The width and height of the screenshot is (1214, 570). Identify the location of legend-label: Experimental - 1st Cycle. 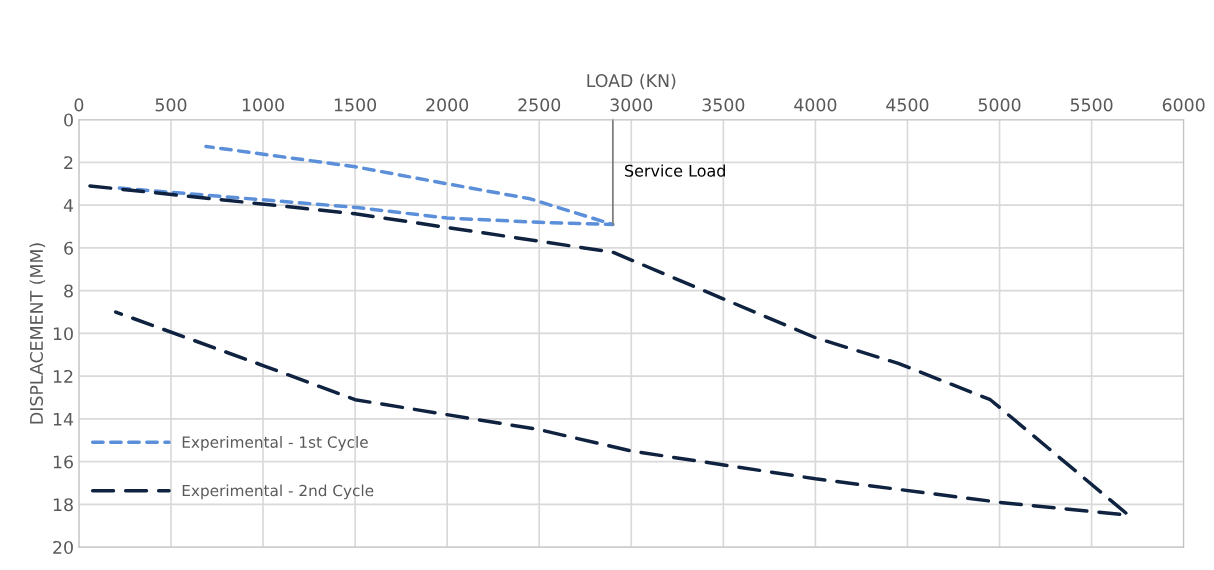
(275, 443).